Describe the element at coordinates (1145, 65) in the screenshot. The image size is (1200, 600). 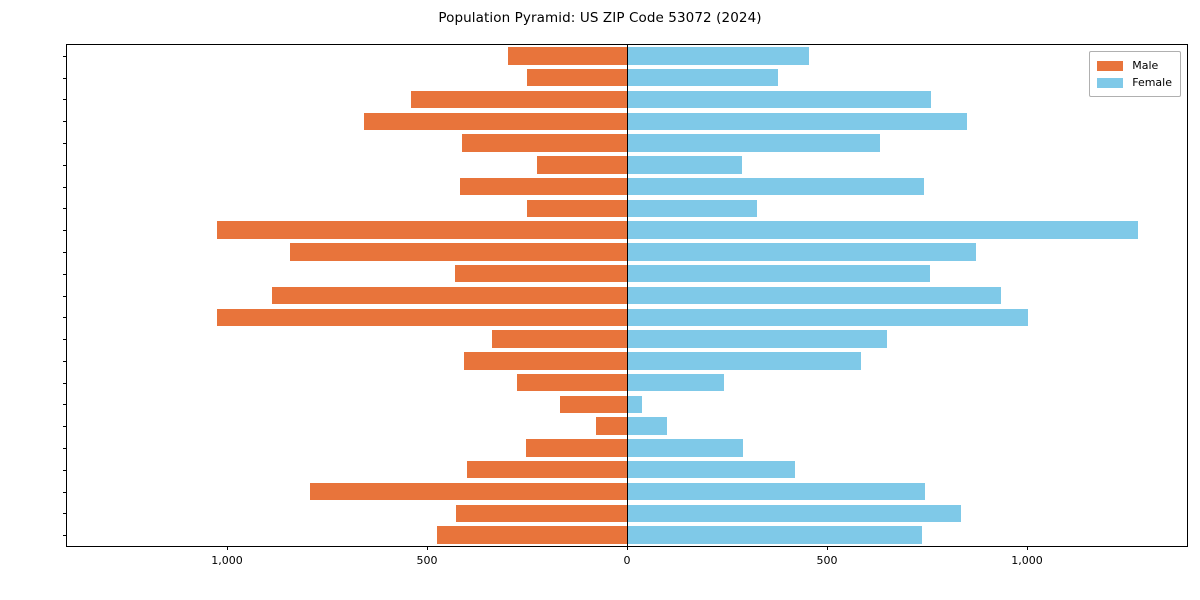
I see `legend-item-label: Male` at that location.